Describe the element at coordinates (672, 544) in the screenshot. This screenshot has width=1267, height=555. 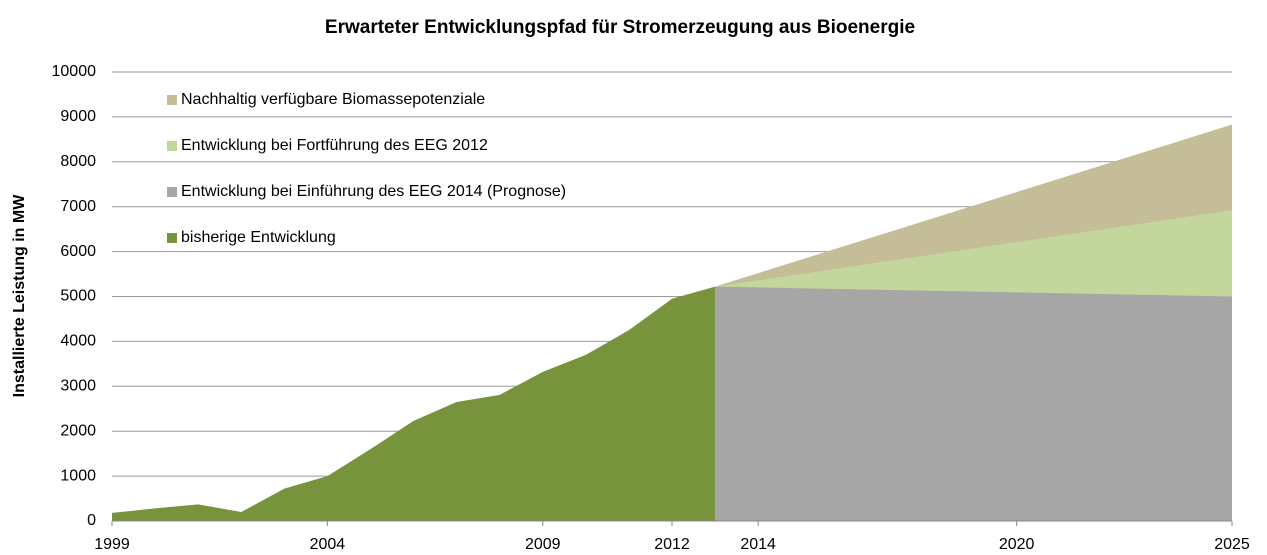
I see `x-tick-label: 2012` at that location.